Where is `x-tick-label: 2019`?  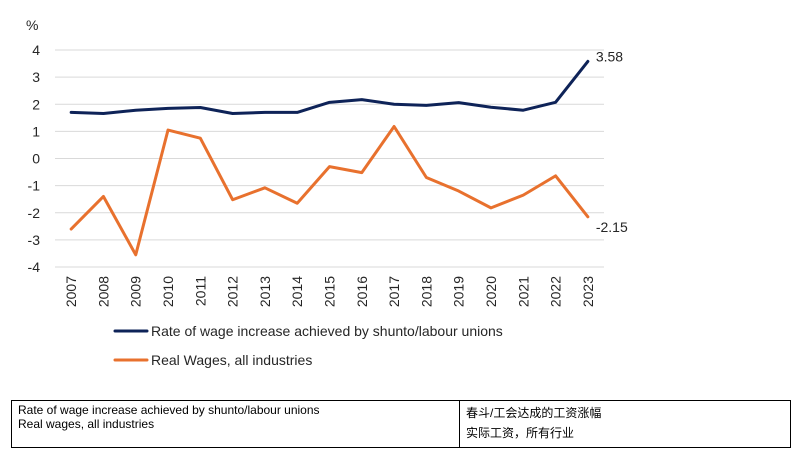 x-tick-label: 2019 is located at coordinates (459, 291).